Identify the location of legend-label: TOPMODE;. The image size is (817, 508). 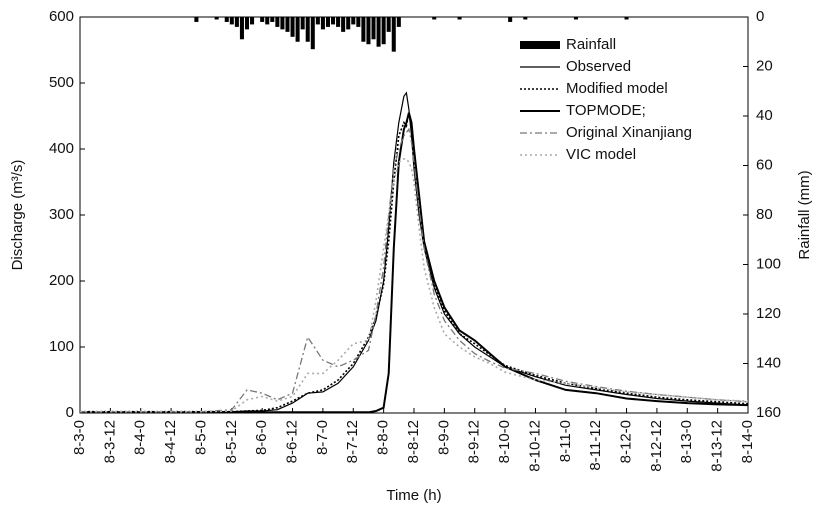
(606, 110).